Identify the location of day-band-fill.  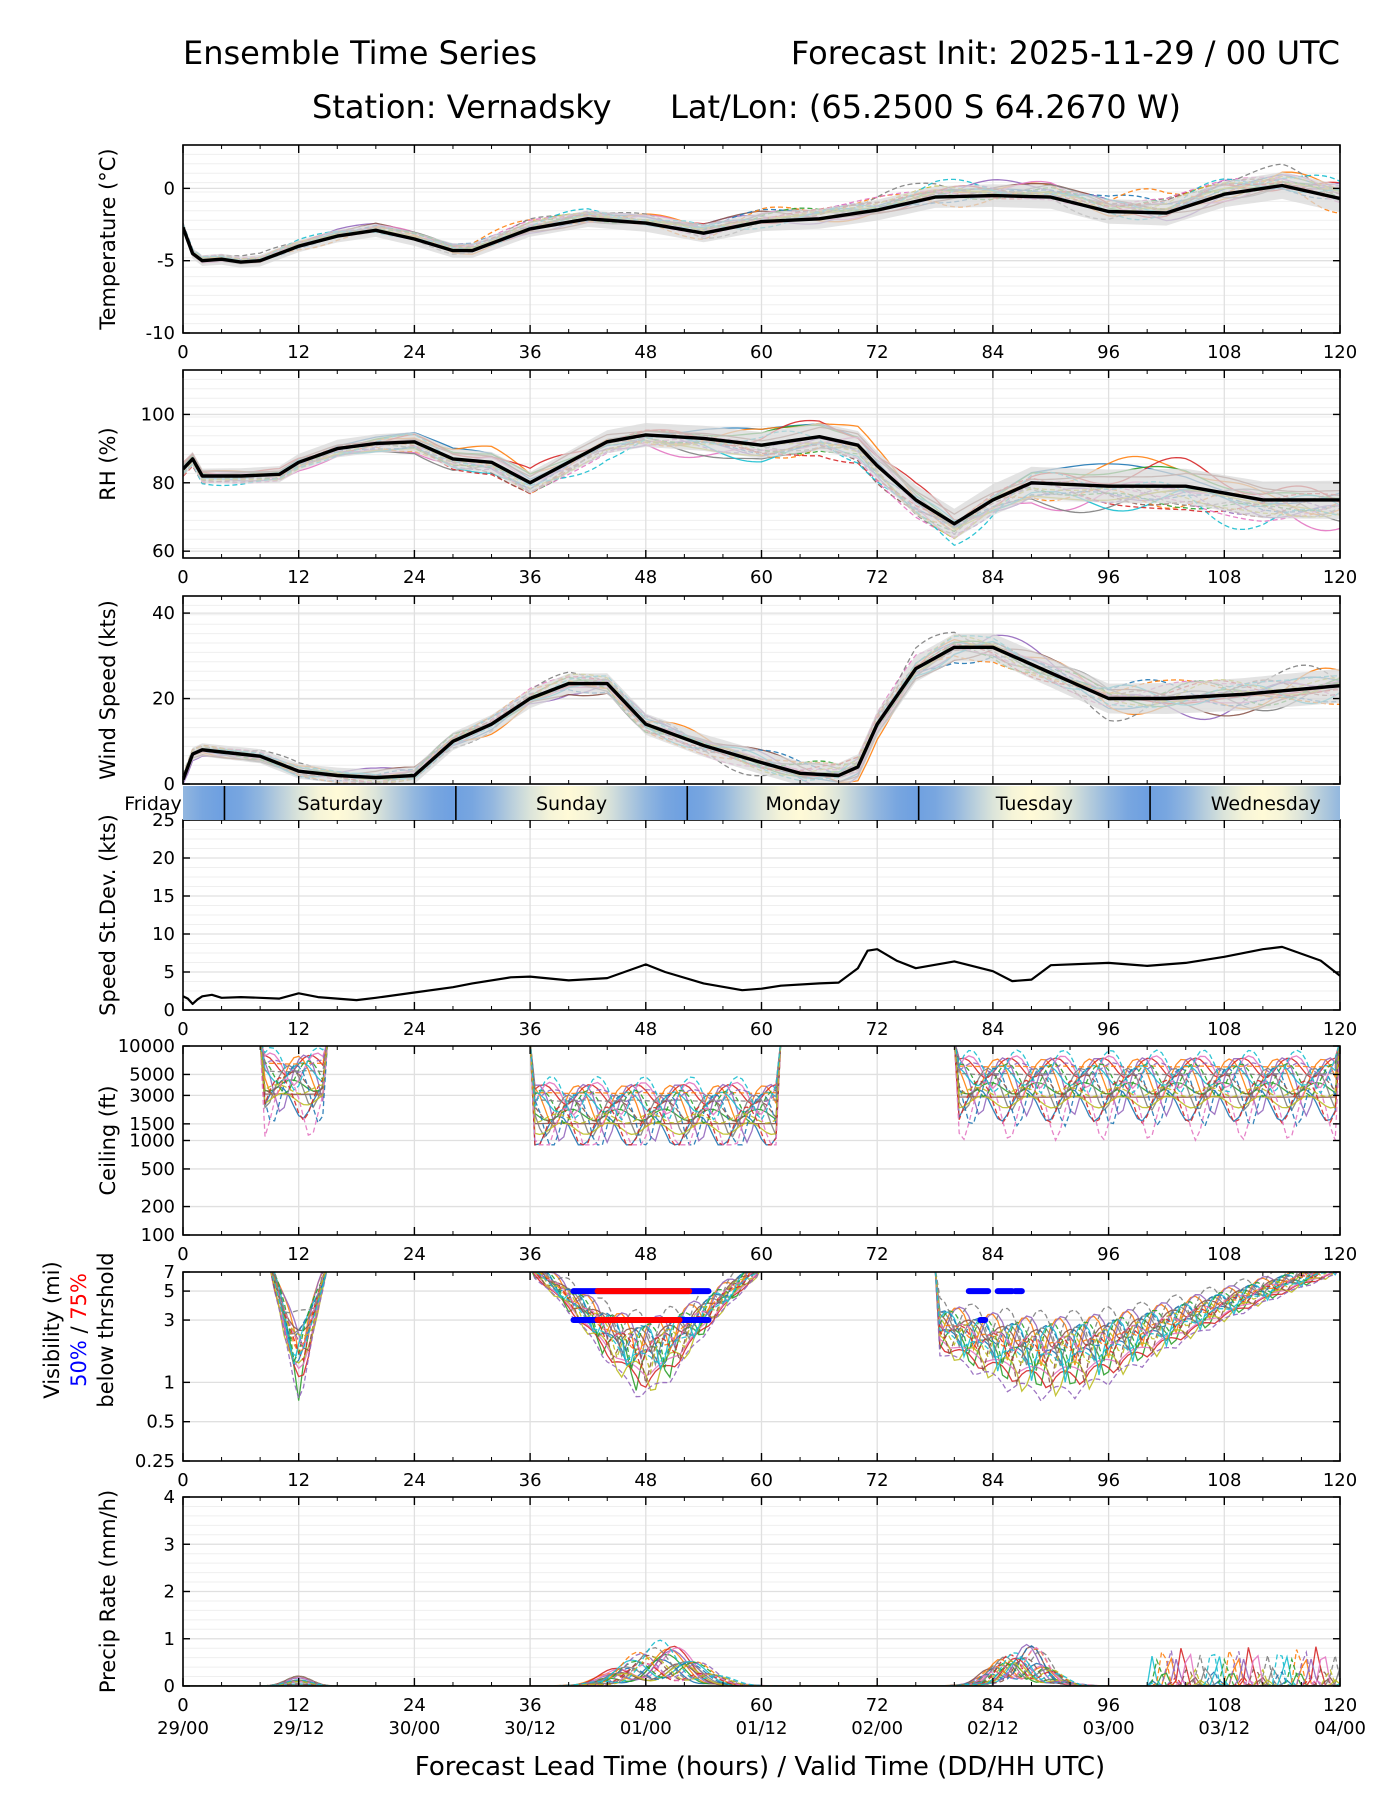
(761, 803).